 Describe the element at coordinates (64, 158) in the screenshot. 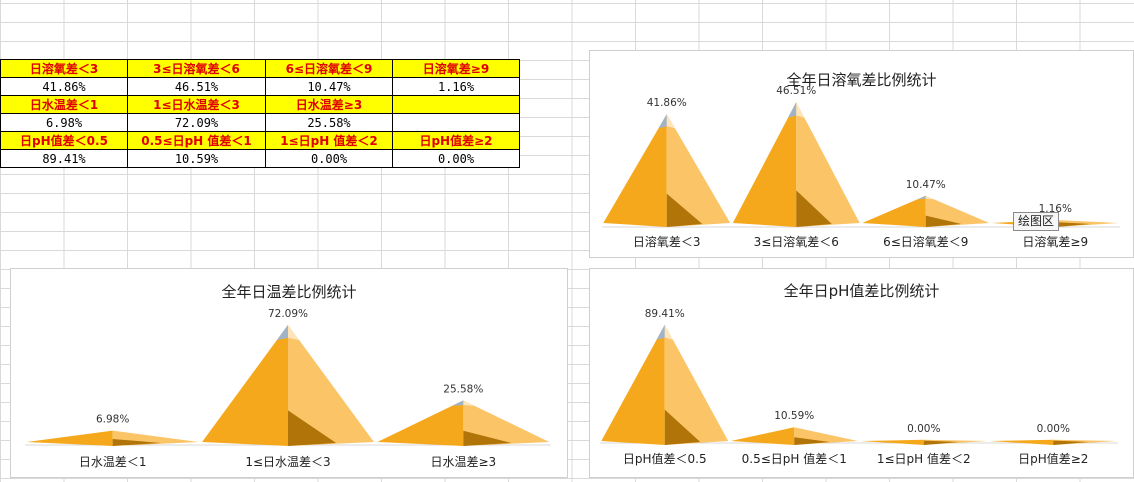

I see `table-cell: 89.41%` at that location.